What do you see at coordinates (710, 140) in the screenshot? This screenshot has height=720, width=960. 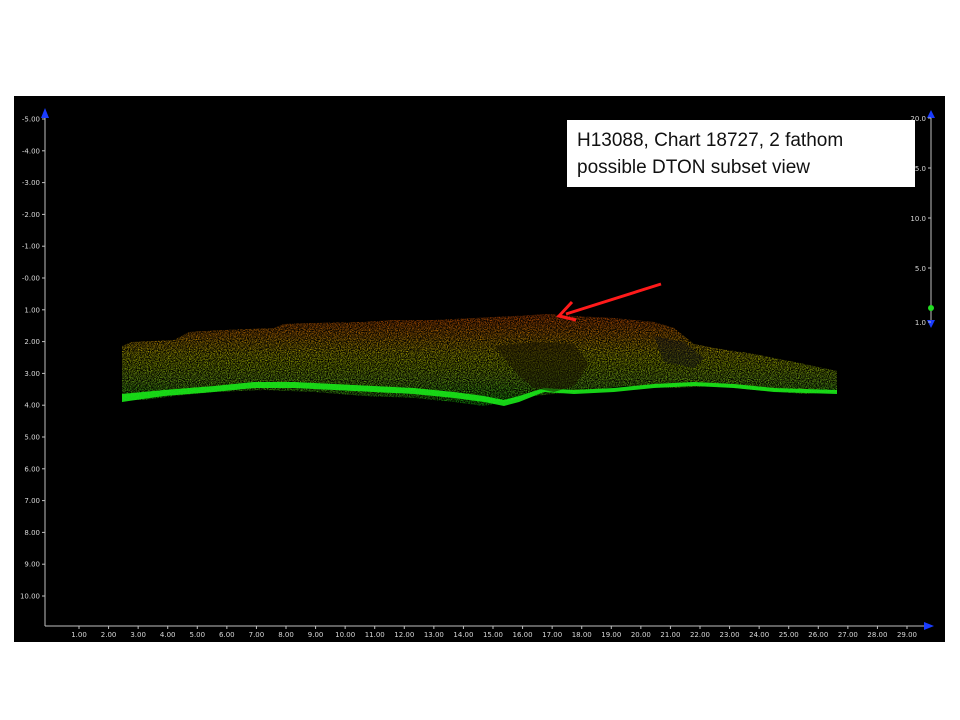 I see `annotation-line-1: H13088, Chart 18727, 2 fathom` at bounding box center [710, 140].